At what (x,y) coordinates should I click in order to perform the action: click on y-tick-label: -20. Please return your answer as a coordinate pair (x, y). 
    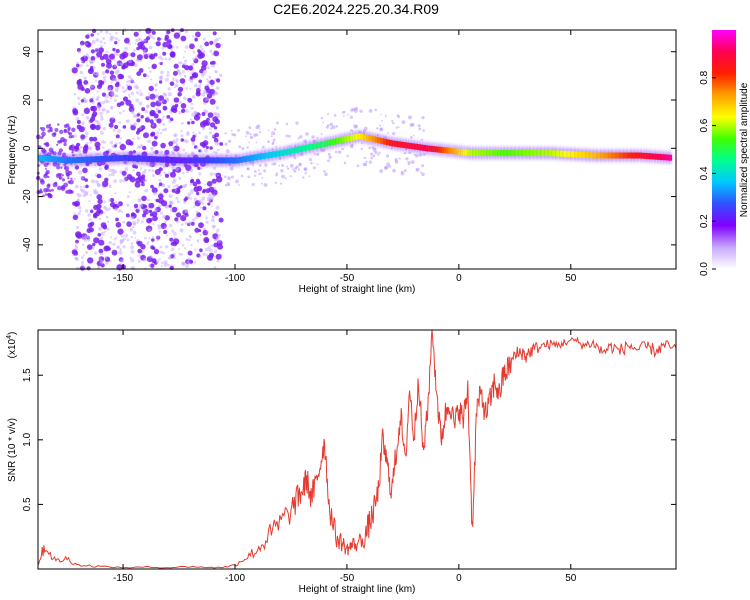
    Looking at the image, I should click on (27, 196).